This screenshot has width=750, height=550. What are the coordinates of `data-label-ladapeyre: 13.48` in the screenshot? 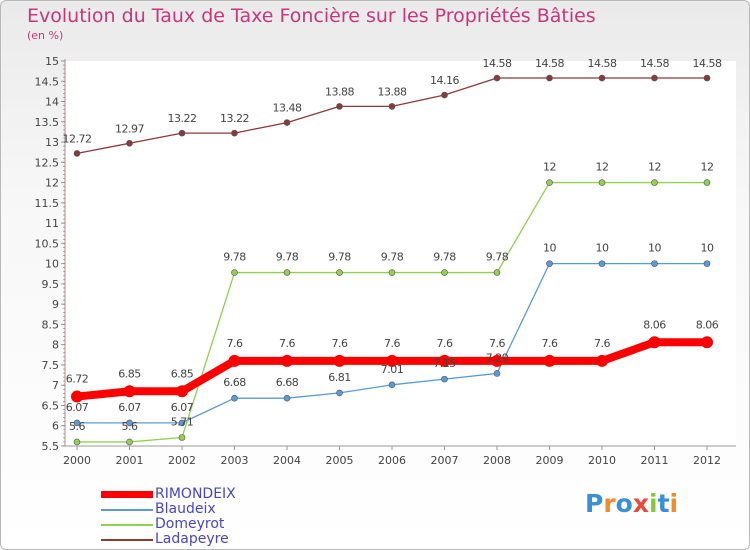 It's located at (287, 108).